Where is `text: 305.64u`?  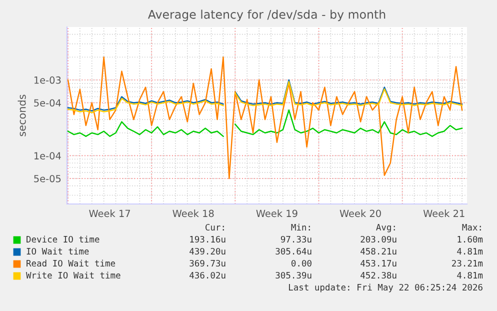 text: 305.64u is located at coordinates (294, 251).